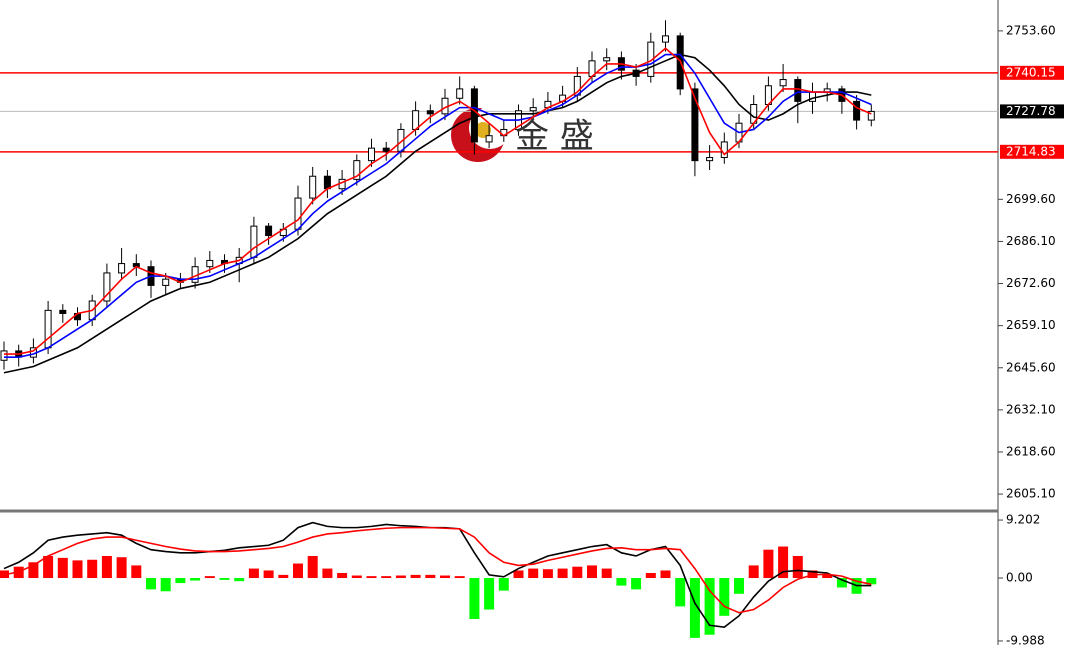 The height and width of the screenshot is (645, 1066). Describe the element at coordinates (437, 570) in the screenshot. I see `indicator-line` at that location.